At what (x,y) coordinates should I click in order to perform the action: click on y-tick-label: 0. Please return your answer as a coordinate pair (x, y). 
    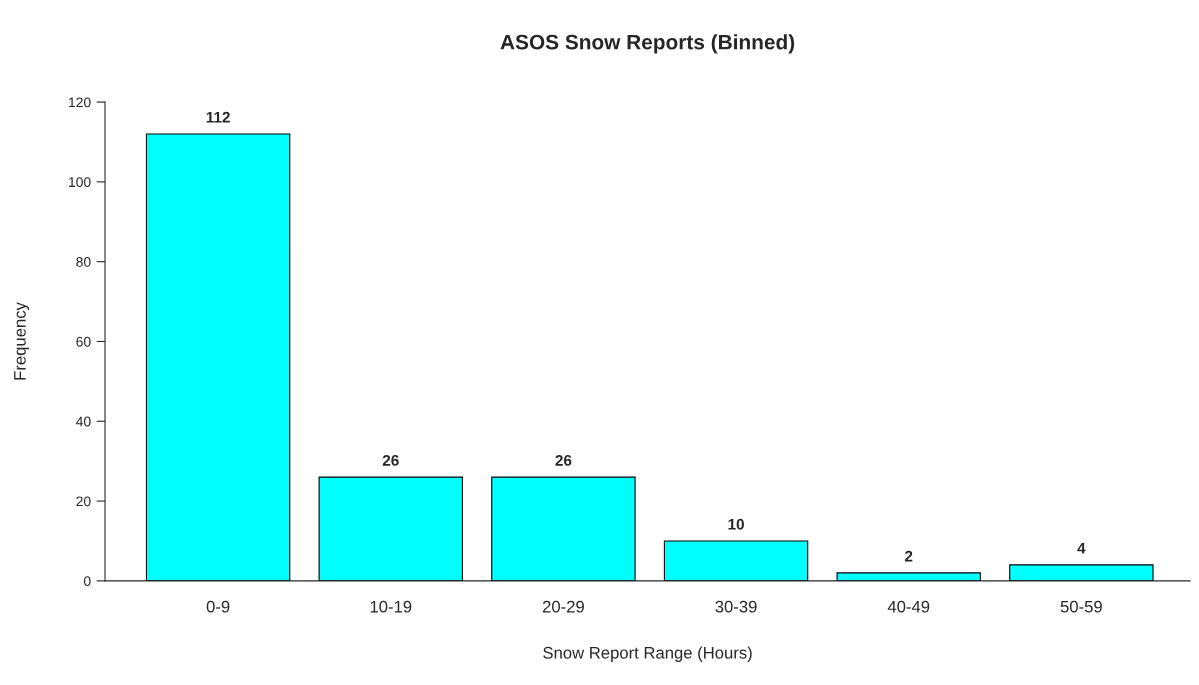
    Looking at the image, I should click on (87, 581).